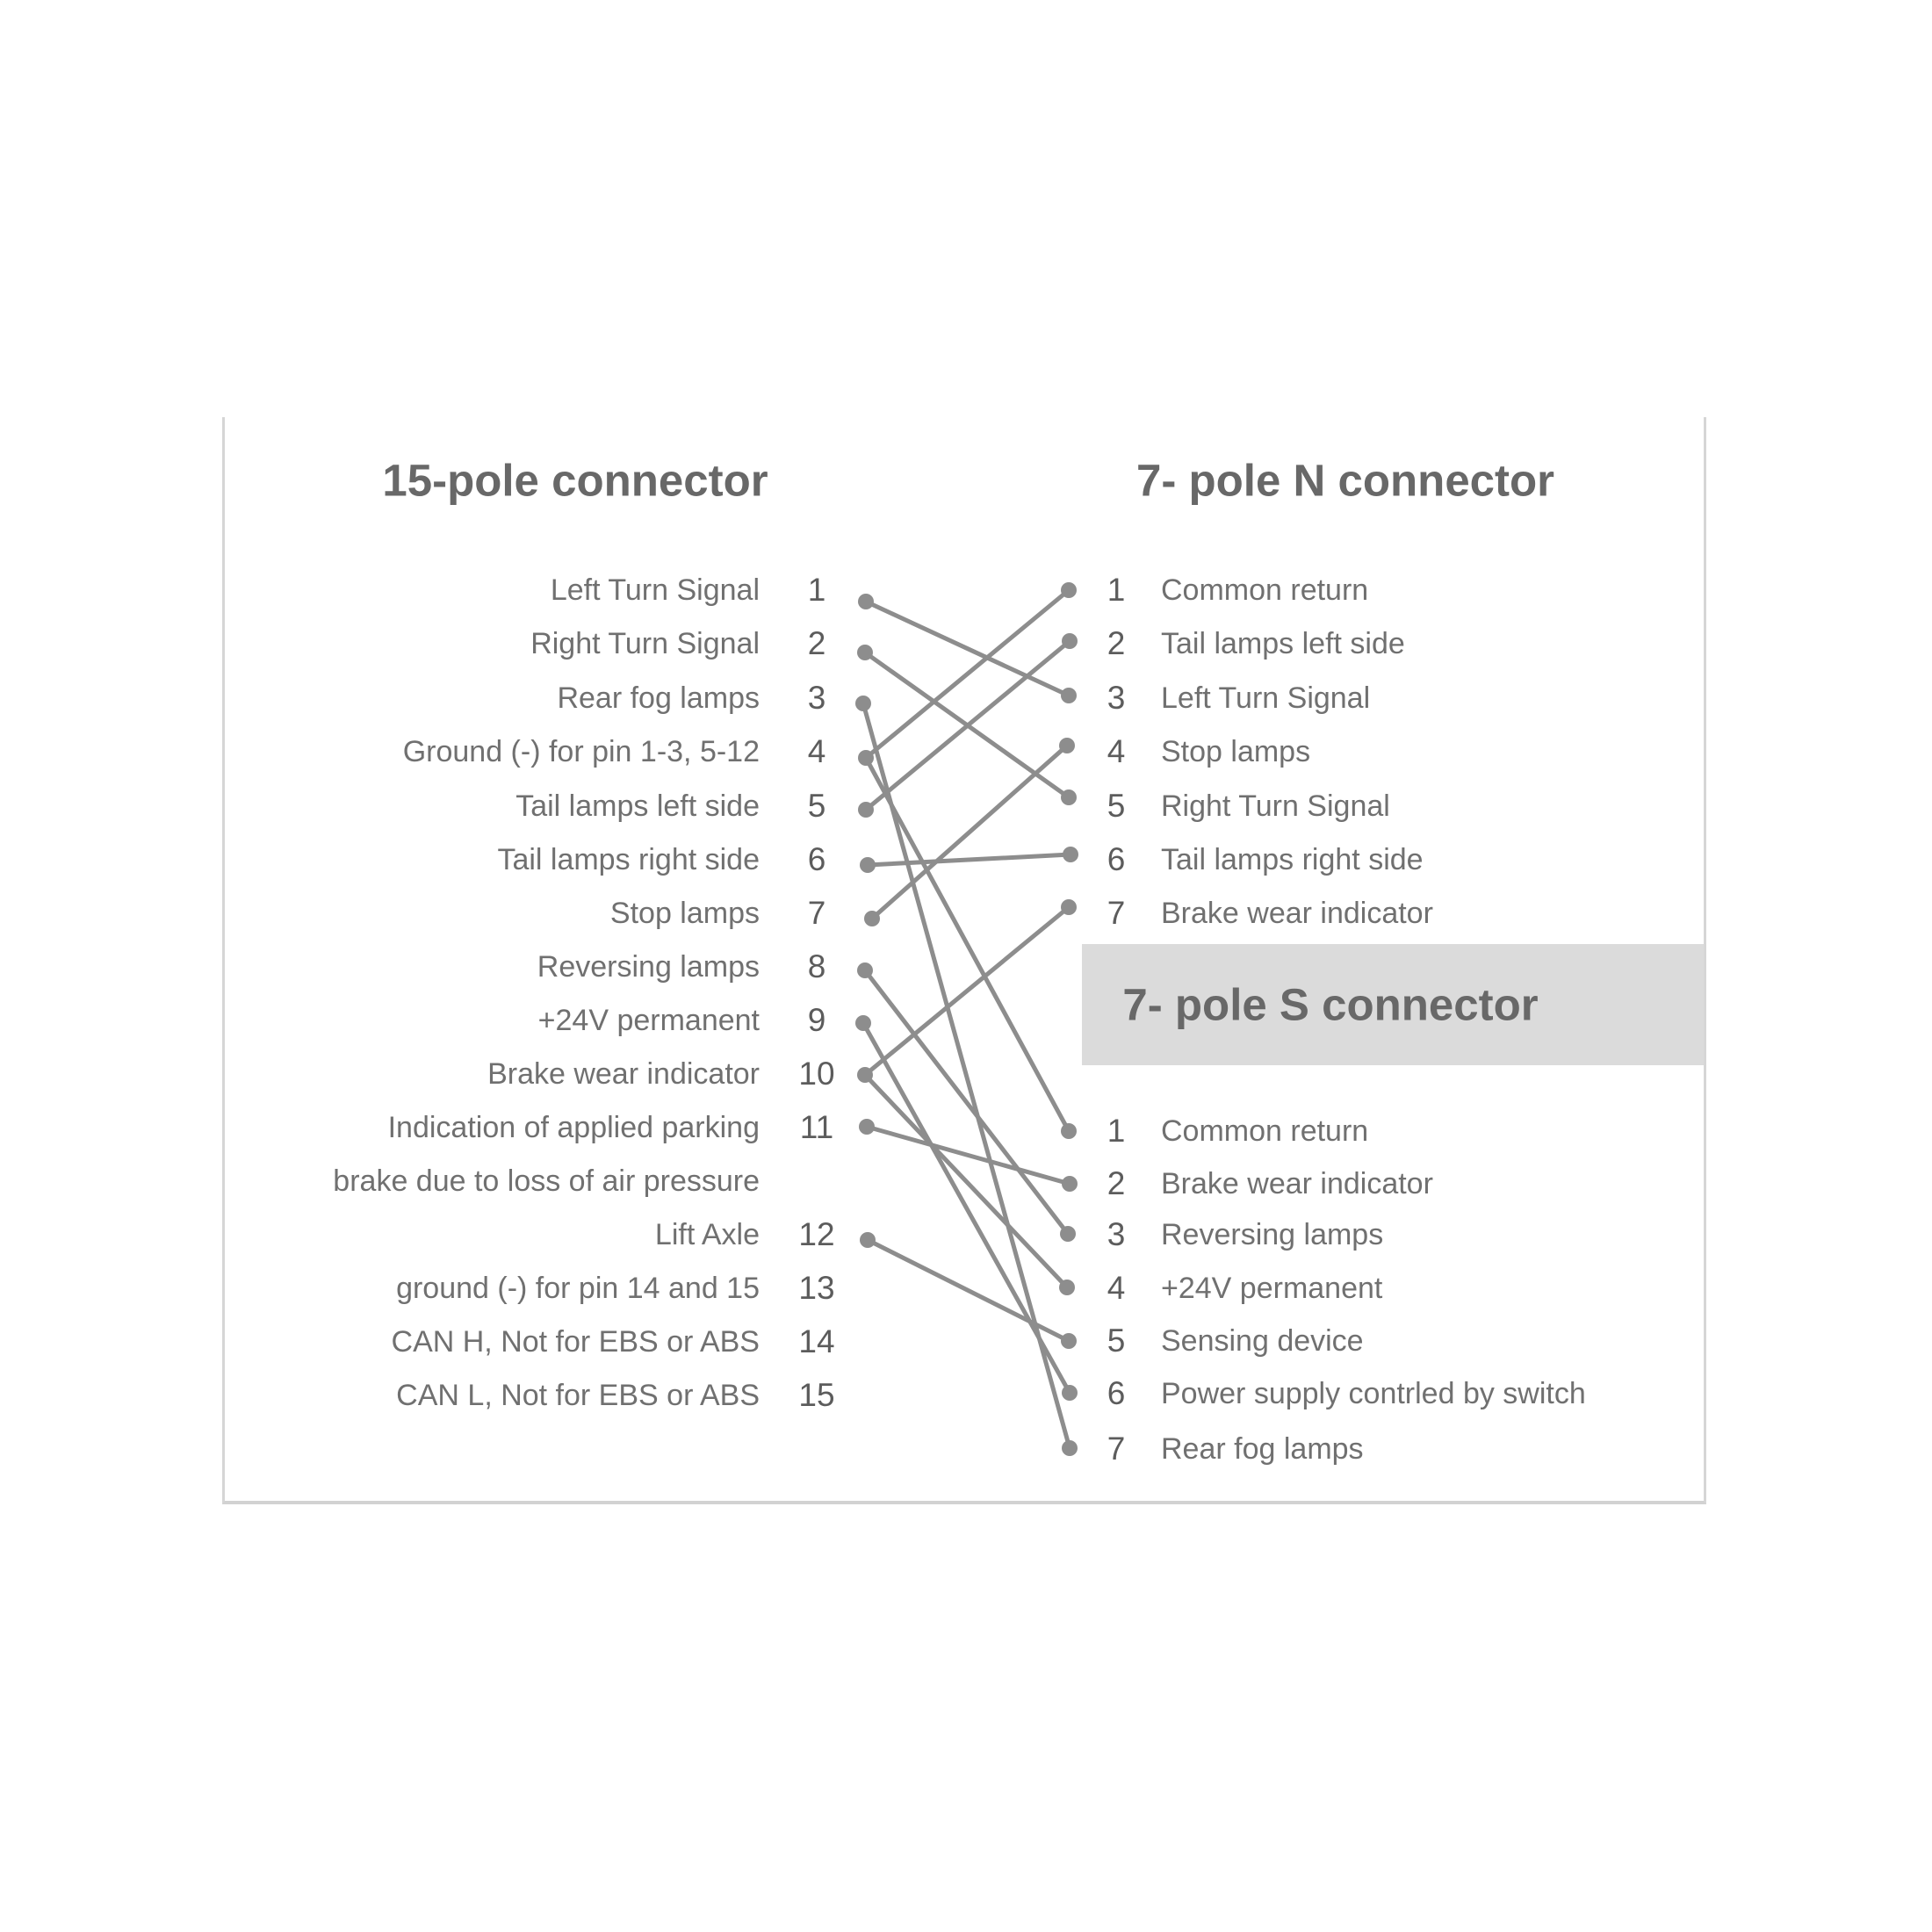  Describe the element at coordinates (872, 918) in the screenshot. I see `pole15-pin-7-dot` at that location.